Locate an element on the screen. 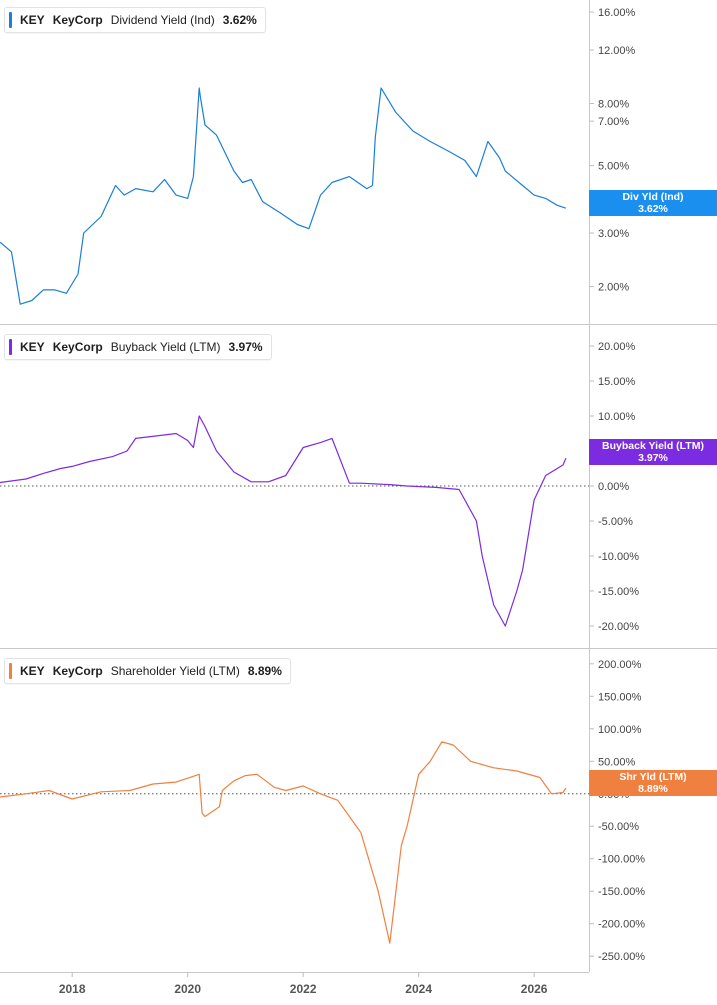 The height and width of the screenshot is (1005, 717). legend-value: 8.89% is located at coordinates (264, 671).